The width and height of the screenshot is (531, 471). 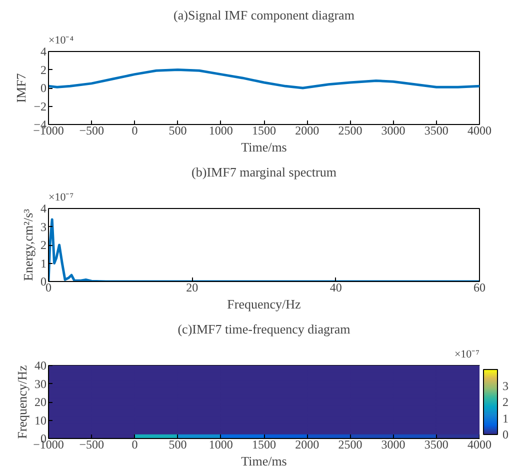 What do you see at coordinates (505, 402) in the screenshot?
I see `color-bar-label: 2` at bounding box center [505, 402].